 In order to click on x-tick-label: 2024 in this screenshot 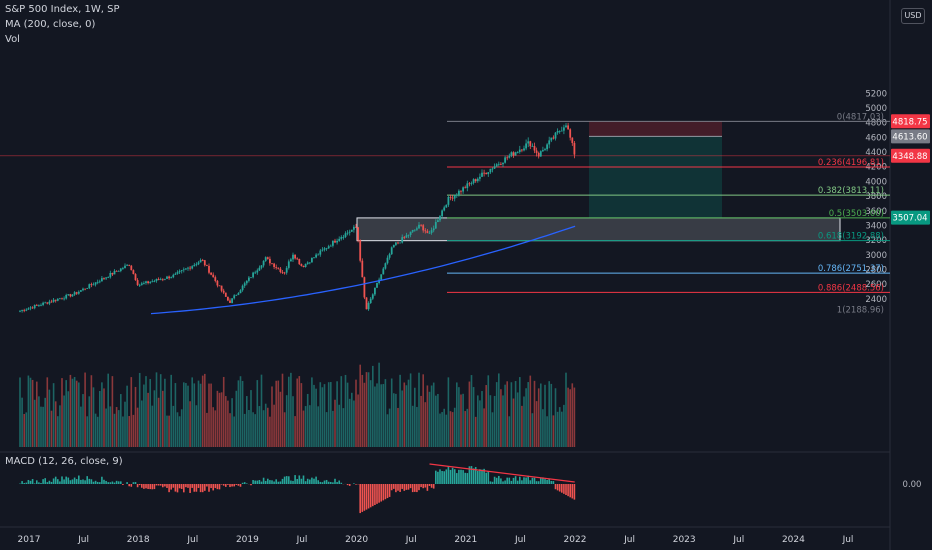, I will do `click(793, 540)`.